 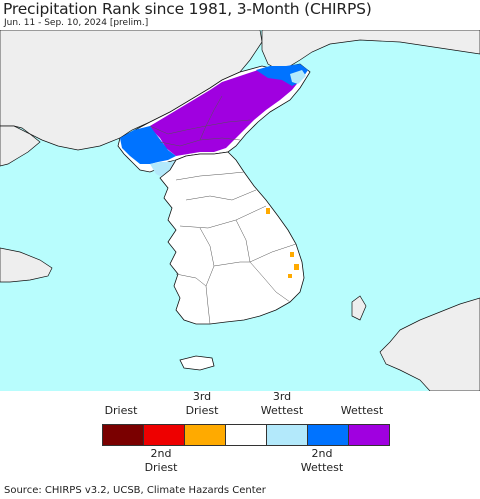 I want to click on legend-label-wettest: Wettest, so click(x=362, y=410).